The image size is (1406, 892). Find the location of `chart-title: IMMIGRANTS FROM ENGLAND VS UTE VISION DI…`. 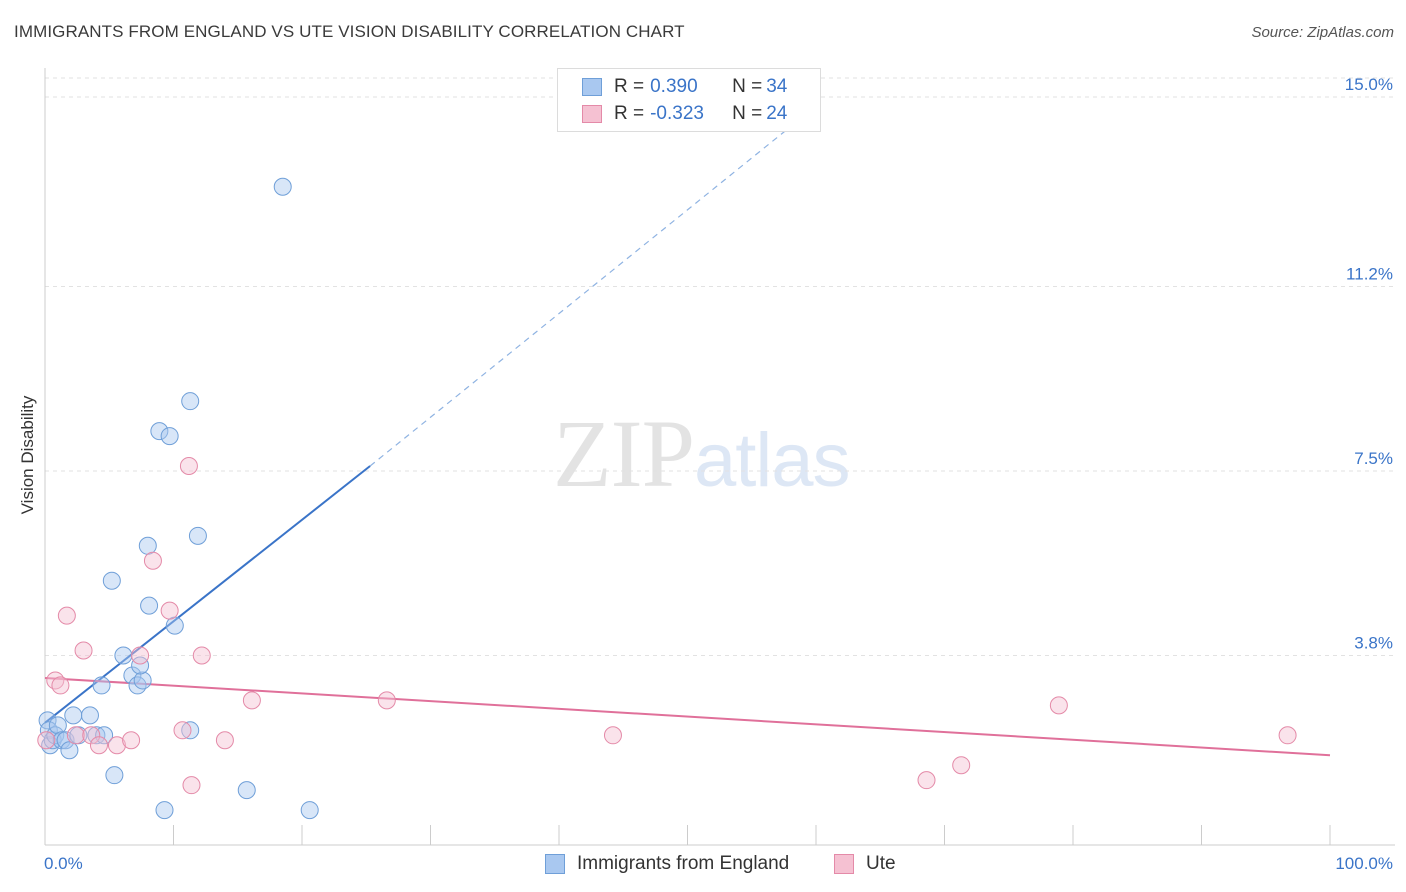

chart-title: IMMIGRANTS FROM ENGLAND VS UTE VISION DI… is located at coordinates (349, 31).